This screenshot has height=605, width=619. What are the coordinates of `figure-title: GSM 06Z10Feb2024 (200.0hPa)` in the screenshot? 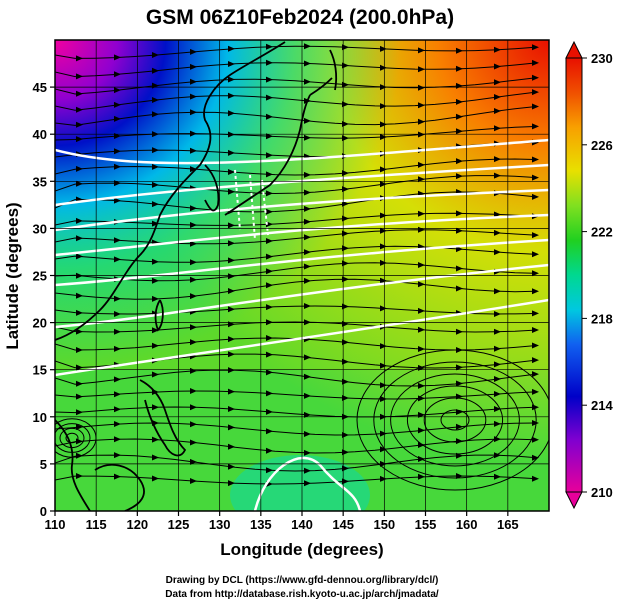 It's located at (300, 17).